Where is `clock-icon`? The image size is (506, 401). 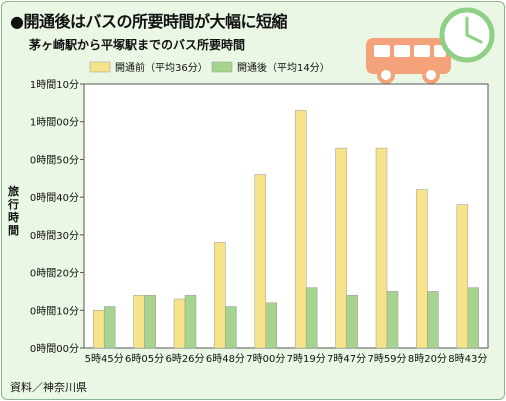 clock-icon is located at coordinates (467, 35).